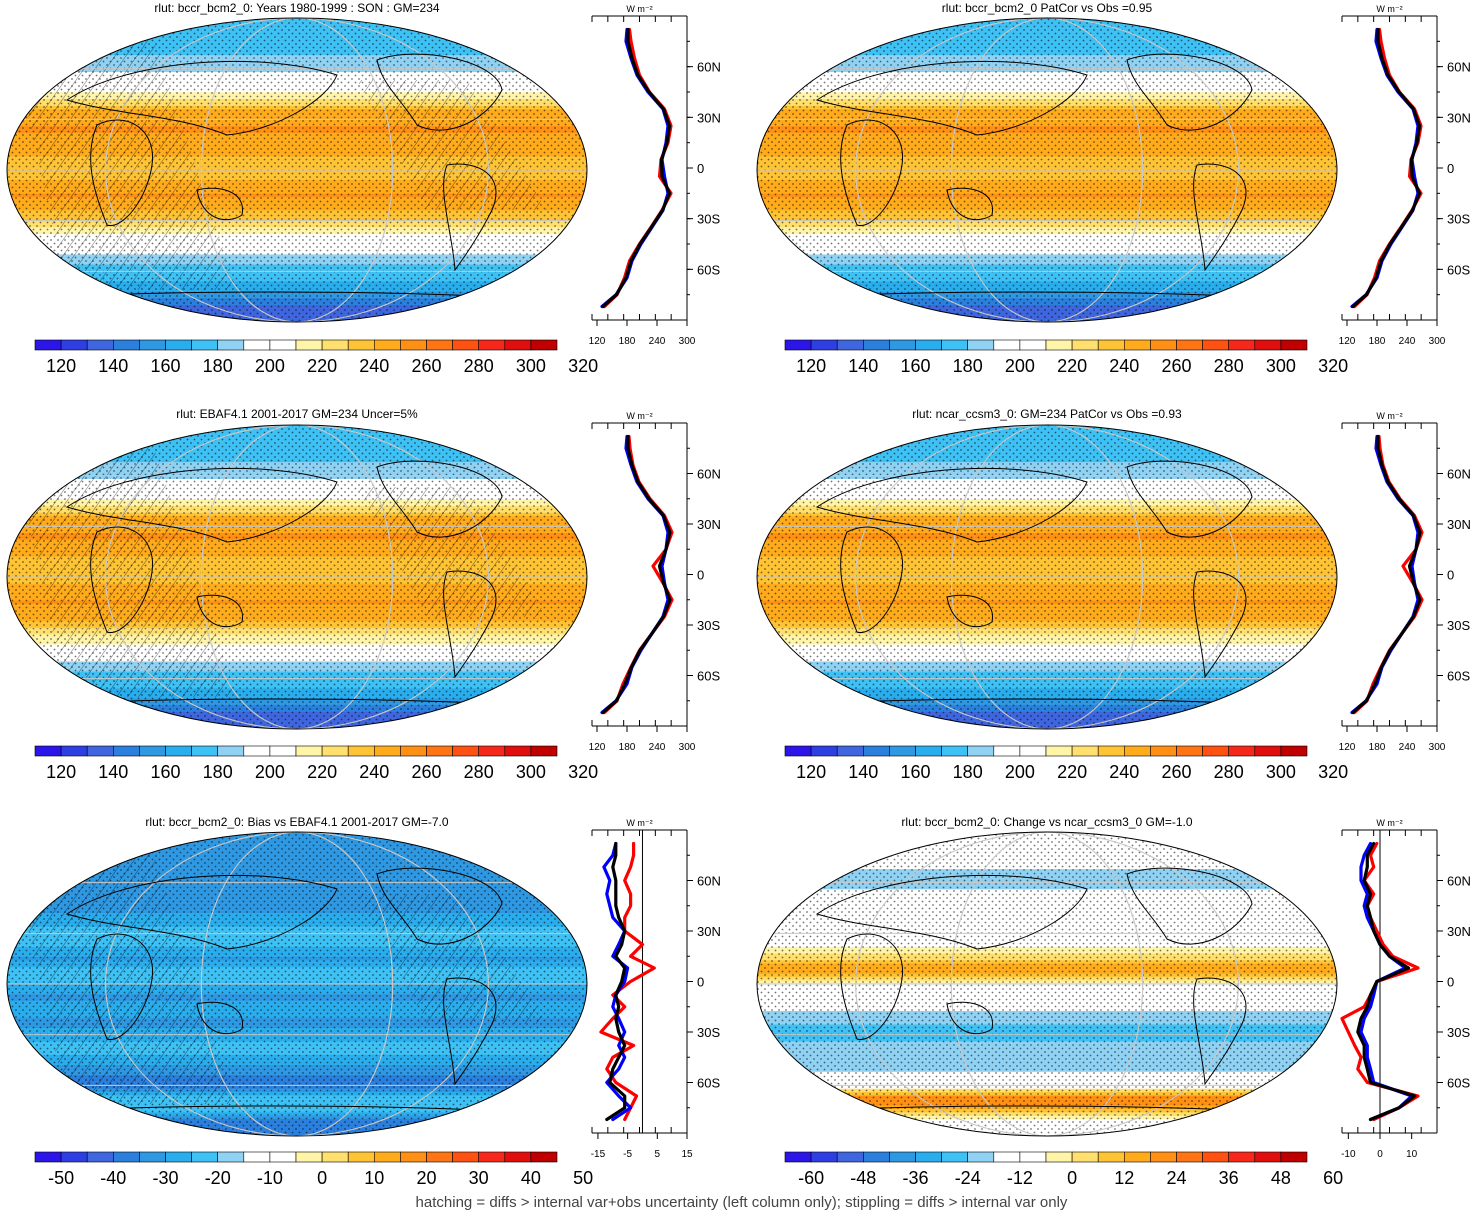 Image resolution: width=1483 pixels, height=1215 pixels. What do you see at coordinates (1020, 1178) in the screenshot?
I see `colorbar-tick-label: -12` at bounding box center [1020, 1178].